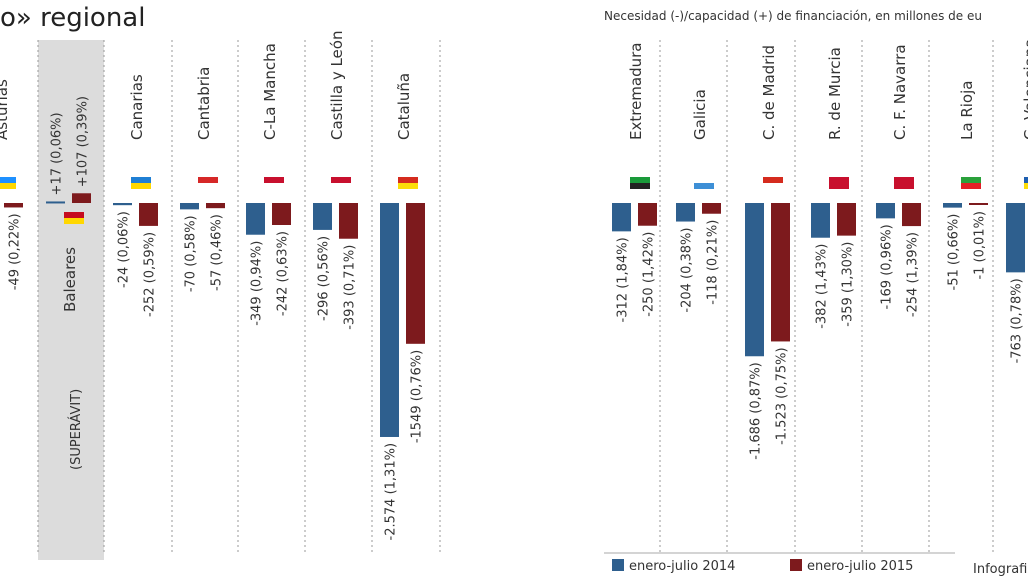 This screenshot has width=1028, height=578. Describe the element at coordinates (124, 249) in the screenshot. I see `value-label: -24 (0,06%)` at that location.